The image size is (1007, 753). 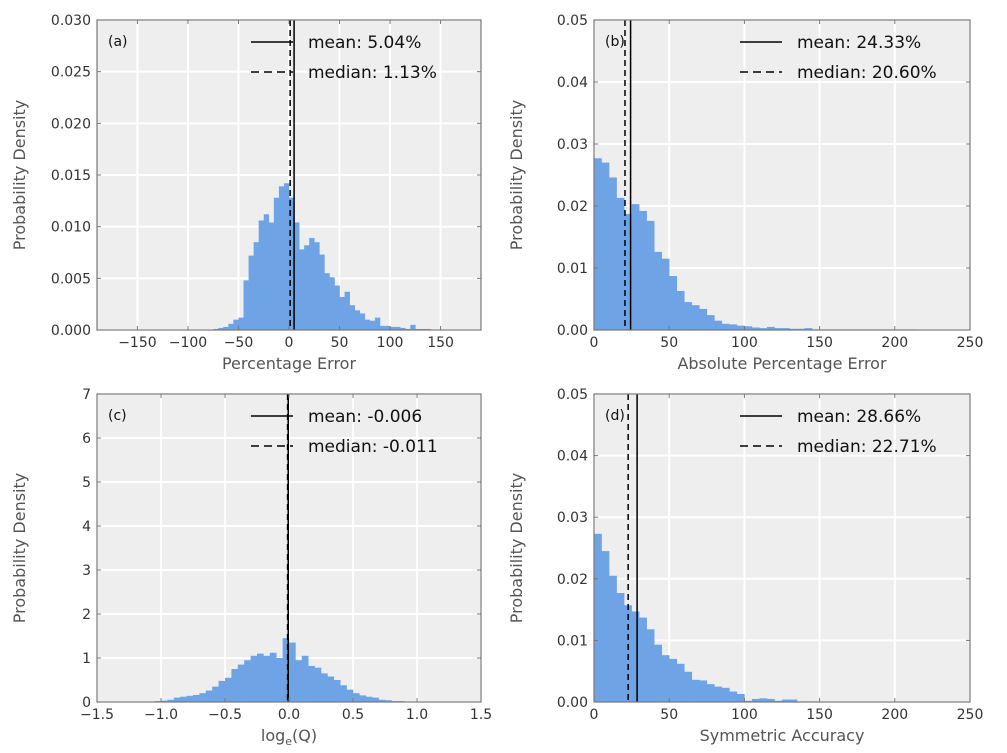 What do you see at coordinates (572, 21) in the screenshot?
I see `y-tick-label: 0.05` at bounding box center [572, 21].